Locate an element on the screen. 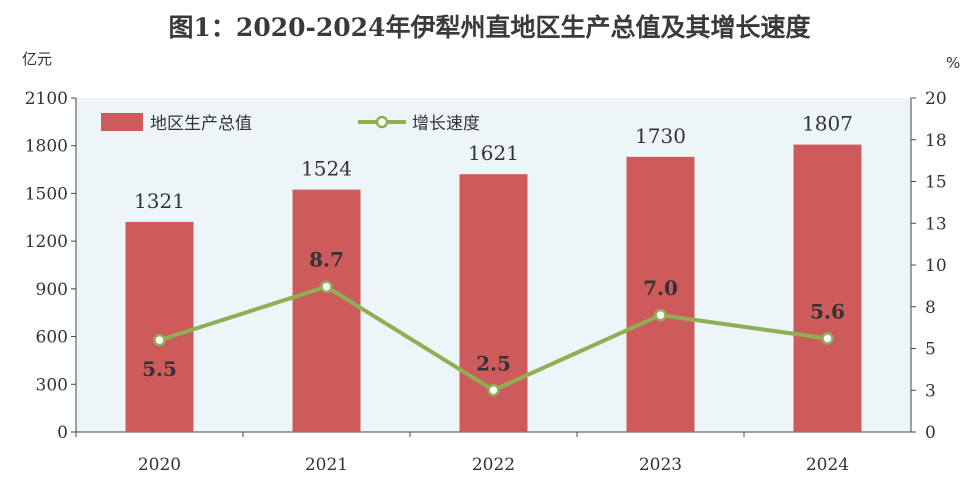 The height and width of the screenshot is (480, 979). left-tick-label: 1800 is located at coordinates (46, 147).